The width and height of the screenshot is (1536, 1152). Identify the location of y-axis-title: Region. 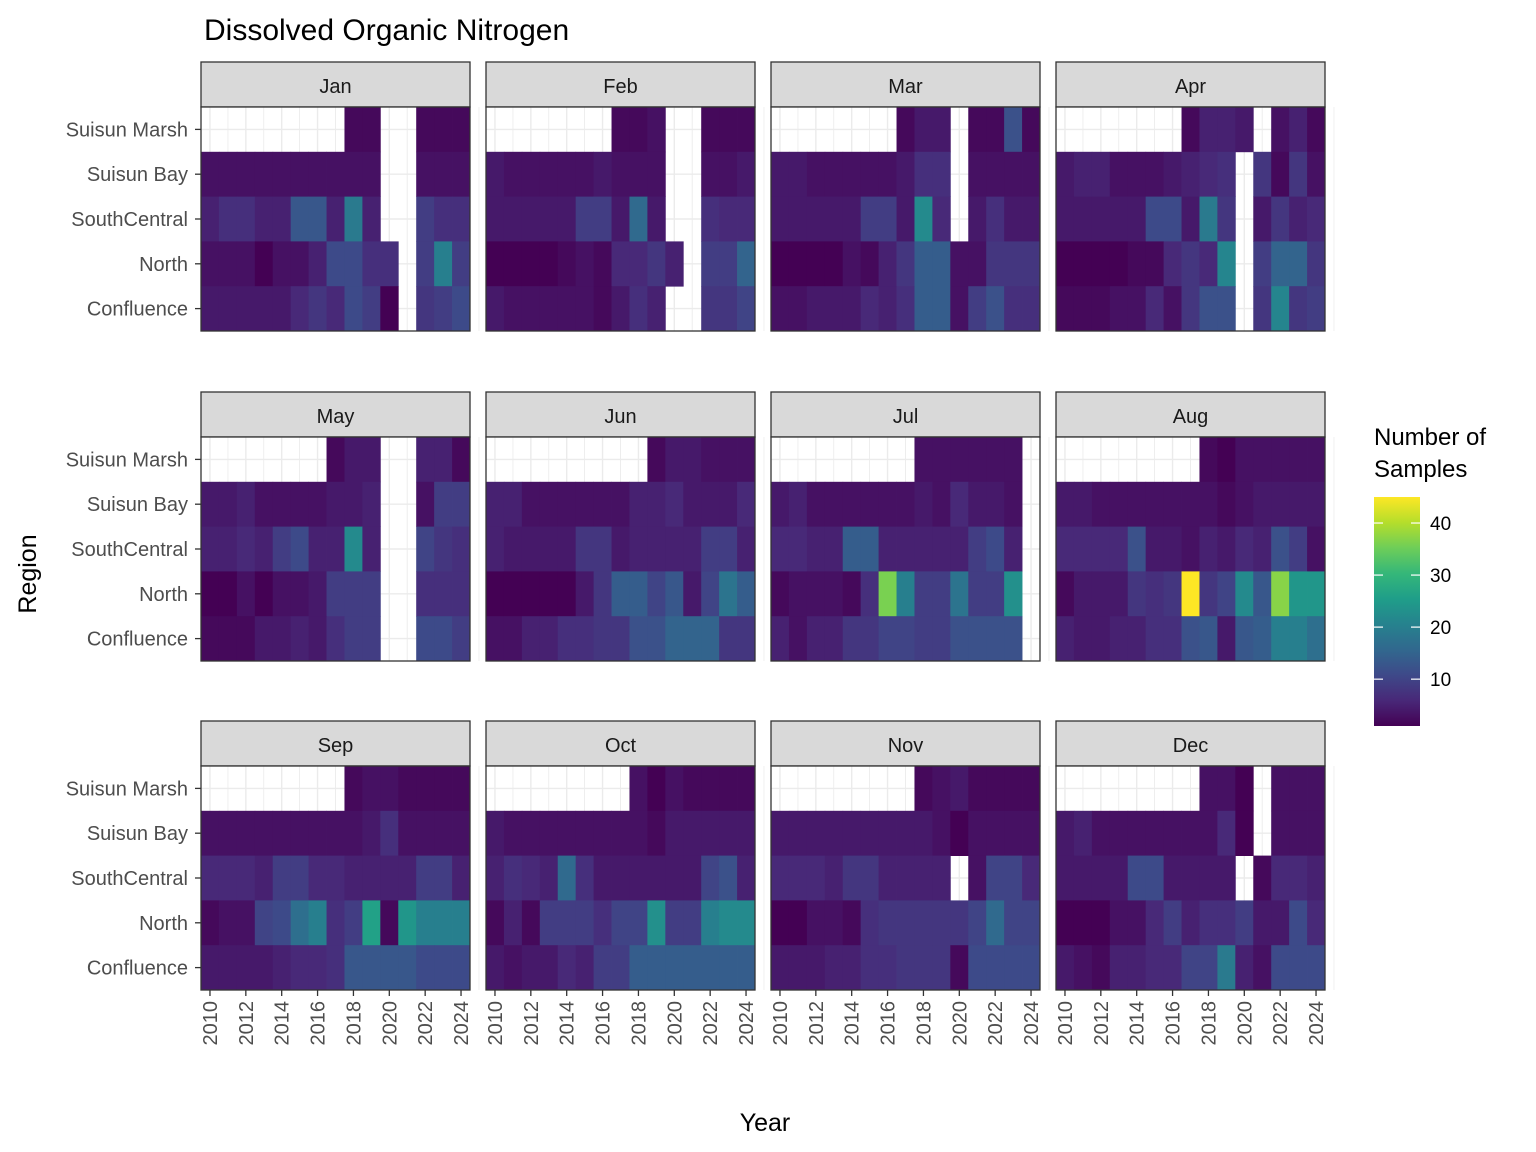
(28, 573).